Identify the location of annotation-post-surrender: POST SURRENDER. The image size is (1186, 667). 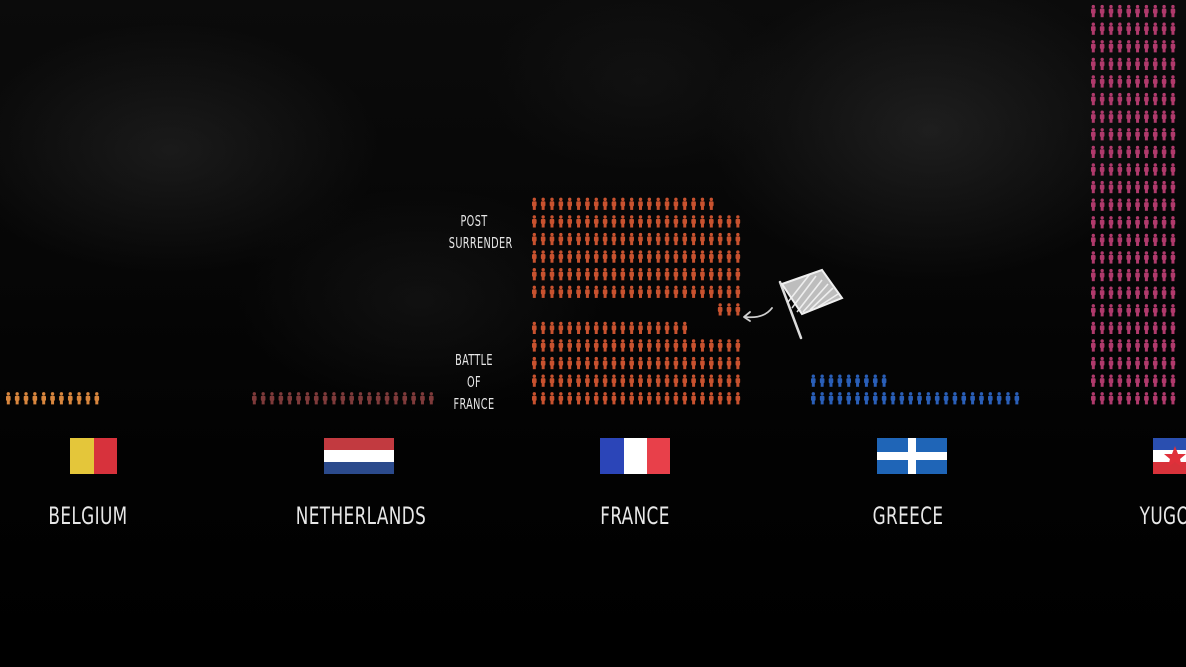
(474, 232).